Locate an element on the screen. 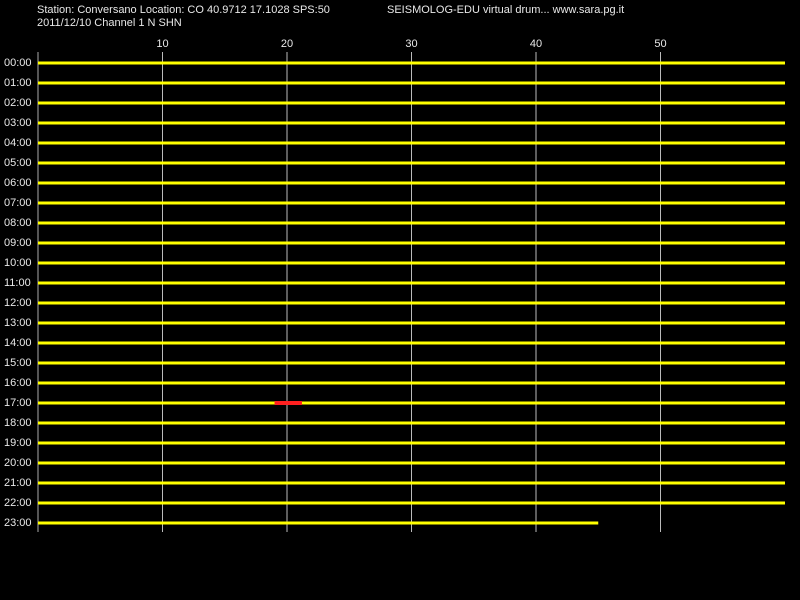  x-tick-label: 50 is located at coordinates (660, 44).